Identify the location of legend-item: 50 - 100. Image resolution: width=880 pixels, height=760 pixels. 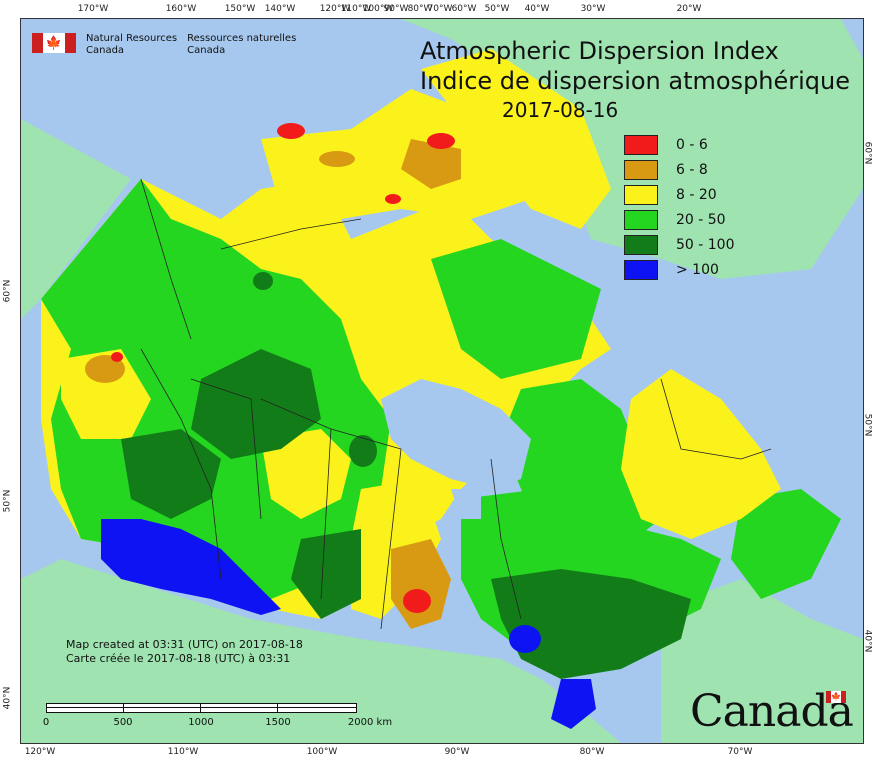
(679, 244).